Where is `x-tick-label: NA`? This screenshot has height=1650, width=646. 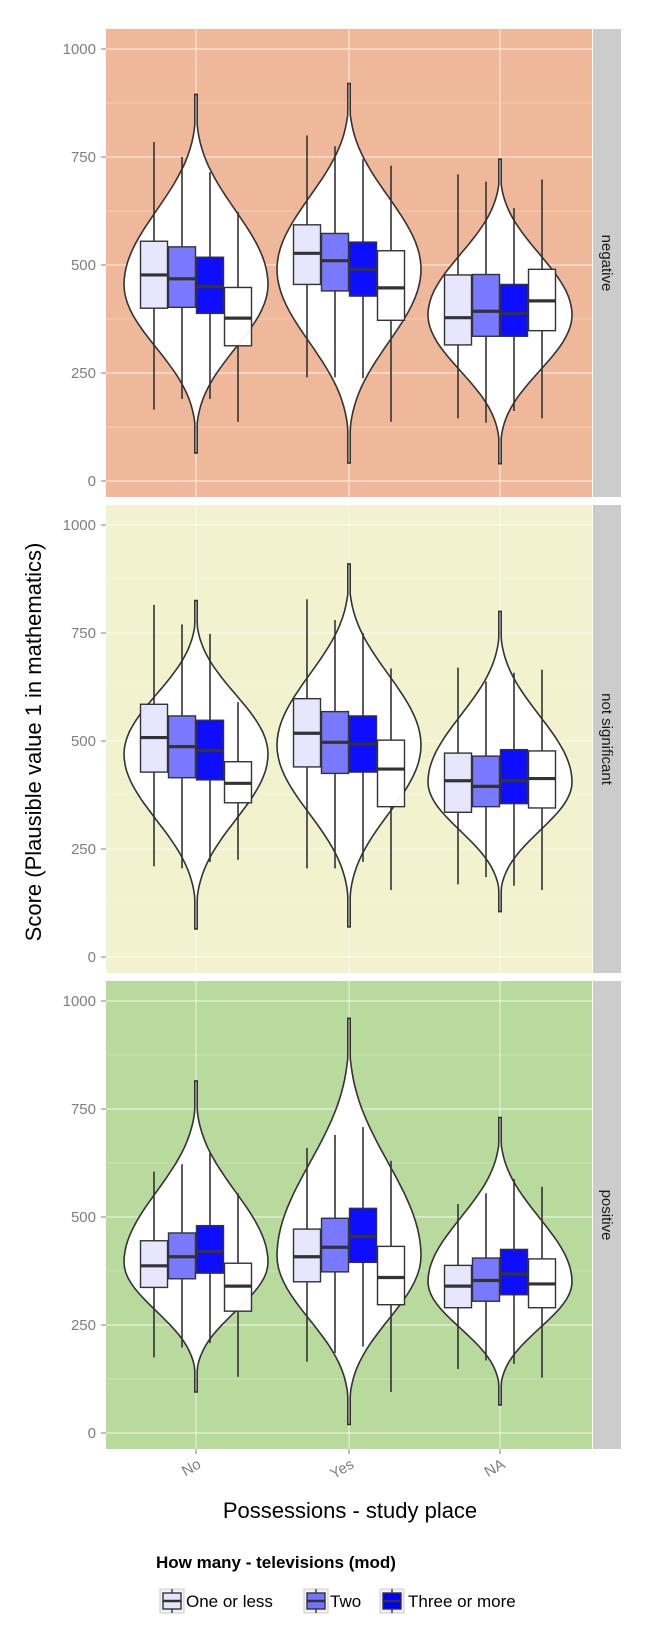 x-tick-label: NA is located at coordinates (494, 1468).